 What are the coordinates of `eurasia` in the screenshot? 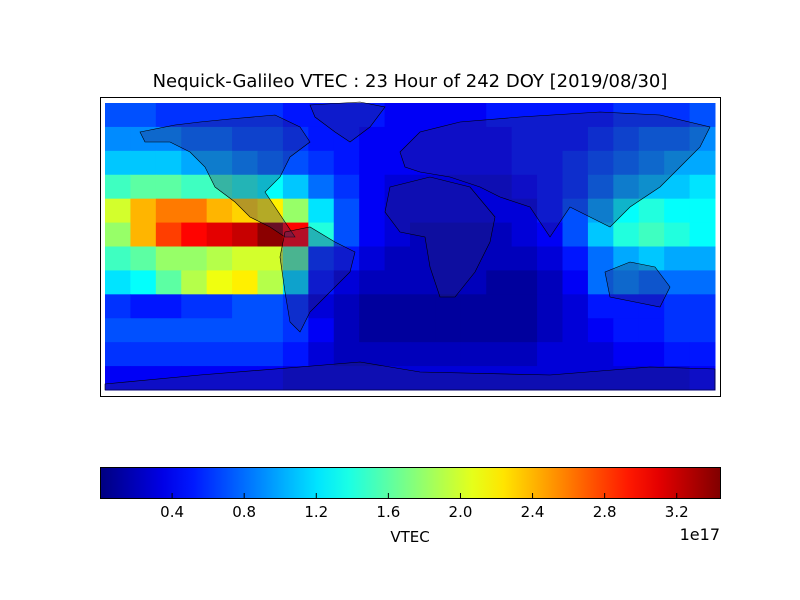 It's located at (555, 174).